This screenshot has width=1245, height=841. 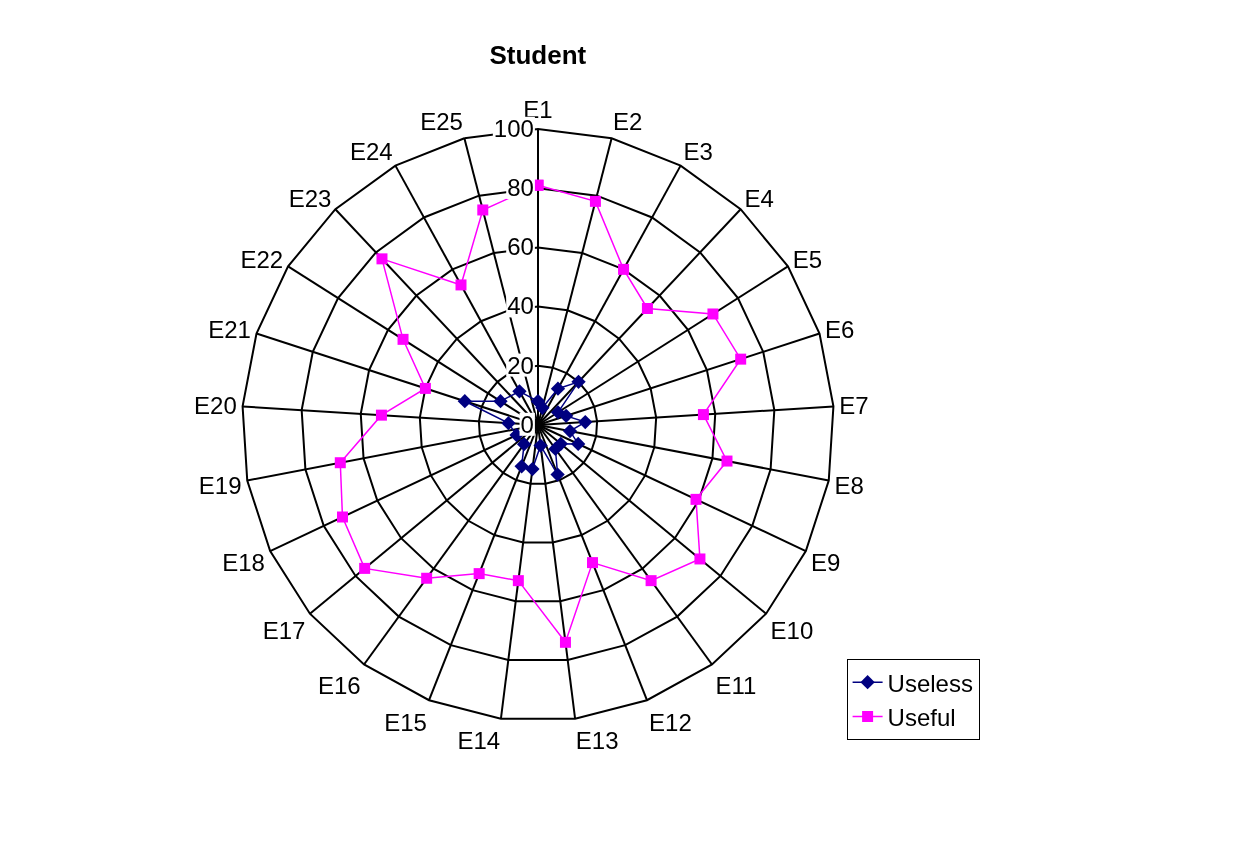 What do you see at coordinates (670, 723) in the screenshot?
I see `spoke-label: E12` at bounding box center [670, 723].